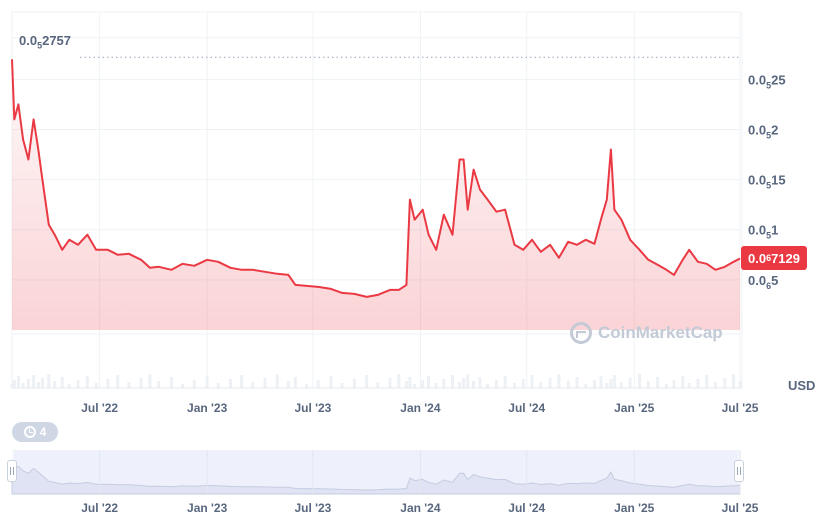 This screenshot has height=529, width=832. What do you see at coordinates (763, 131) in the screenshot?
I see `y-tick-label: 0.052` at bounding box center [763, 131].